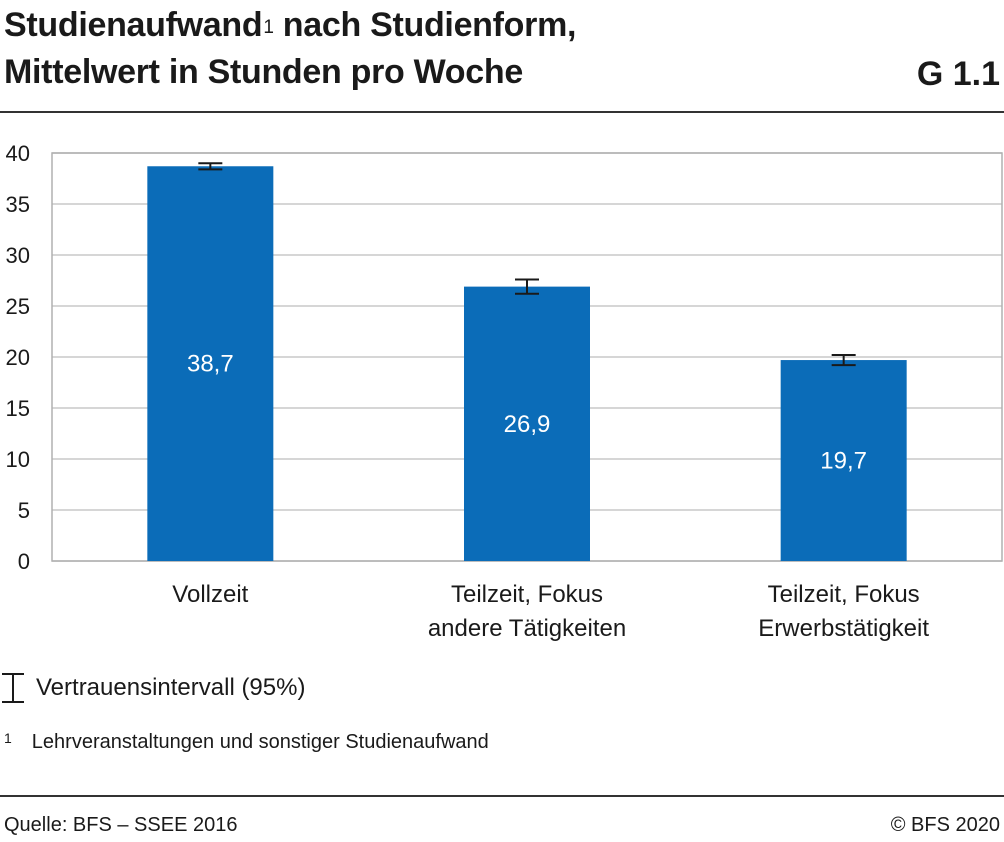 The width and height of the screenshot is (1004, 842). Describe the element at coordinates (18, 153) in the screenshot. I see `y-tick-label: 40` at that location.